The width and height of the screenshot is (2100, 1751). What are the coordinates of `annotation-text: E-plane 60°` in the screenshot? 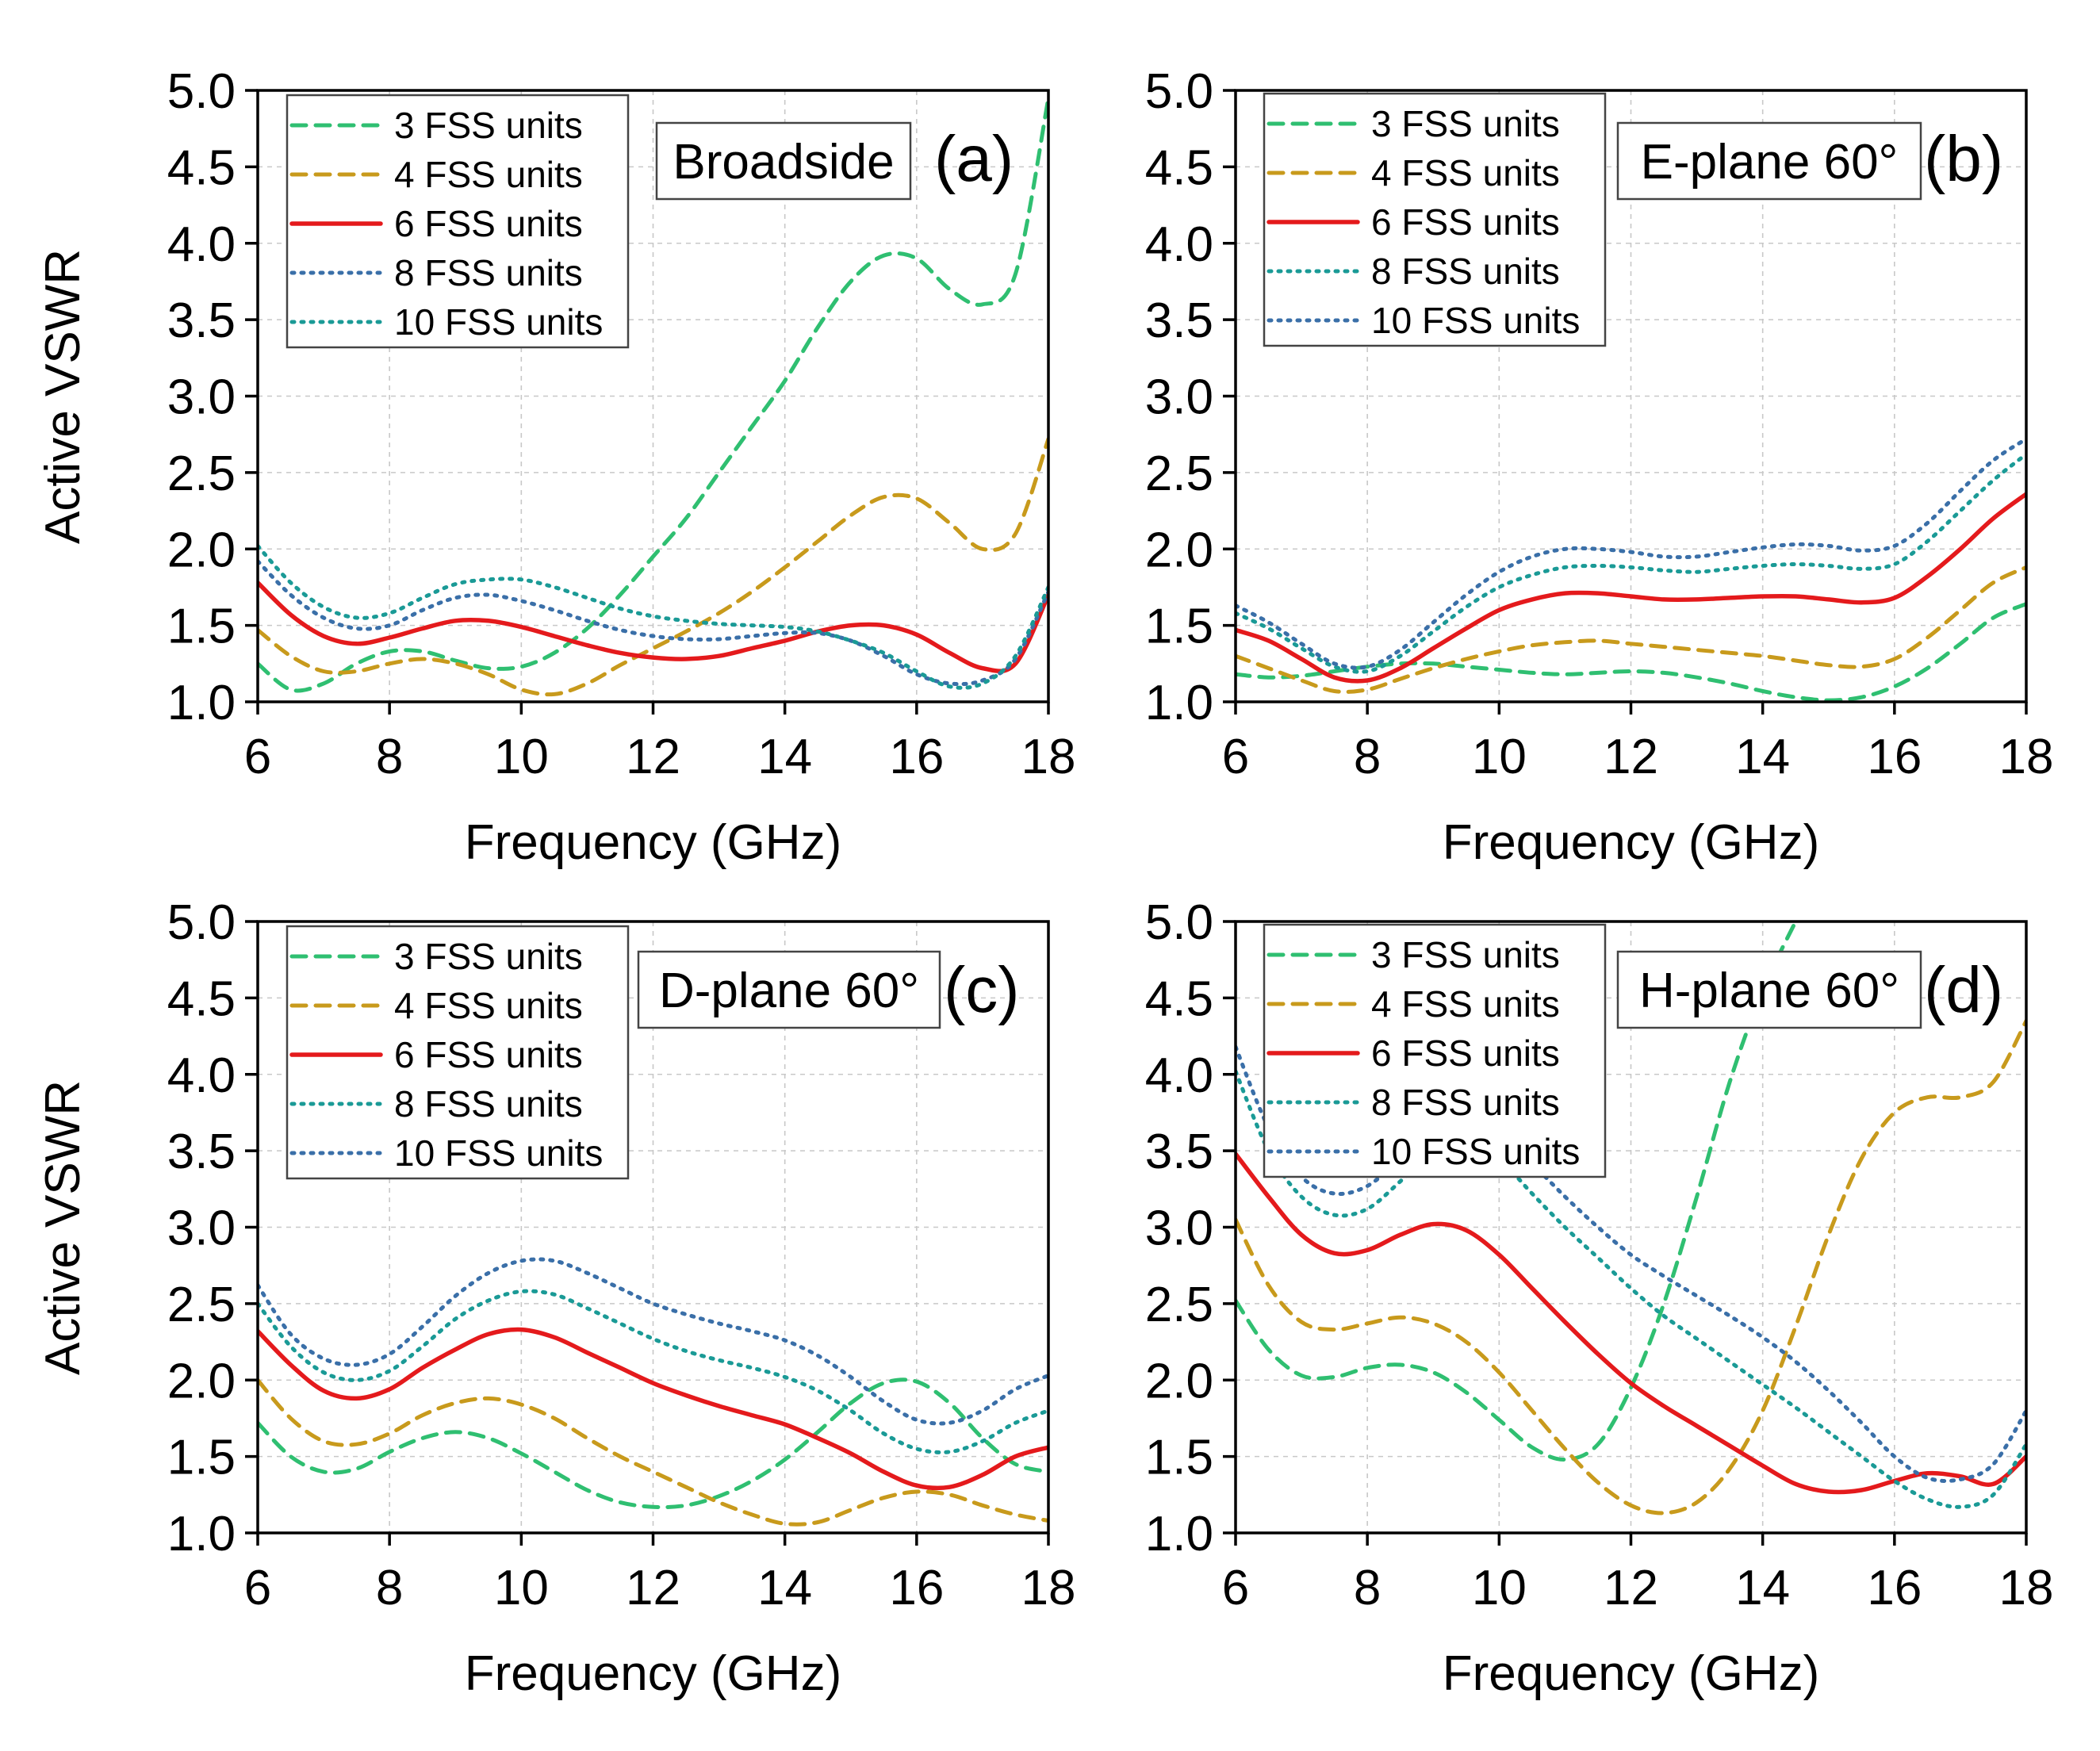 It's located at (1770, 162).